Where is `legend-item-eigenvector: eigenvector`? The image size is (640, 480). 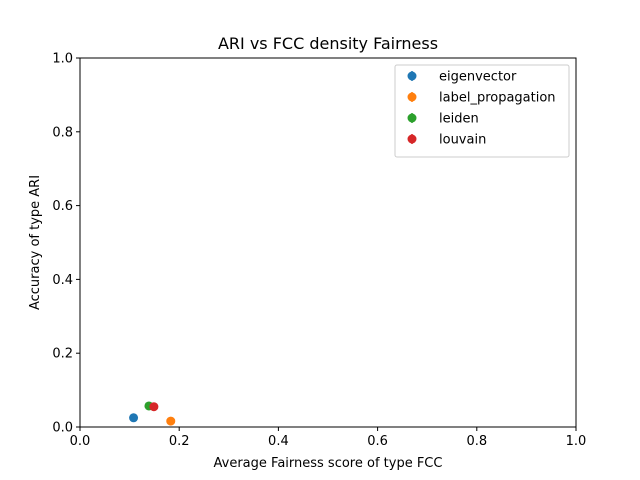 legend-item-eigenvector: eigenvector is located at coordinates (462, 77).